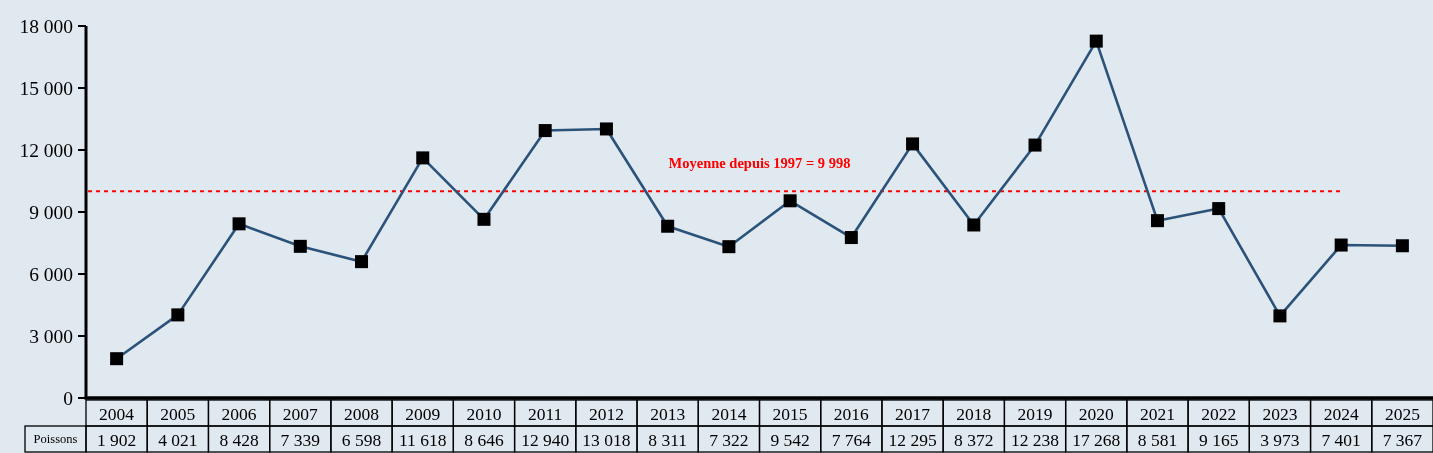 This screenshot has width=1433, height=453. I want to click on y-tick-label: 6 000, so click(51, 274).